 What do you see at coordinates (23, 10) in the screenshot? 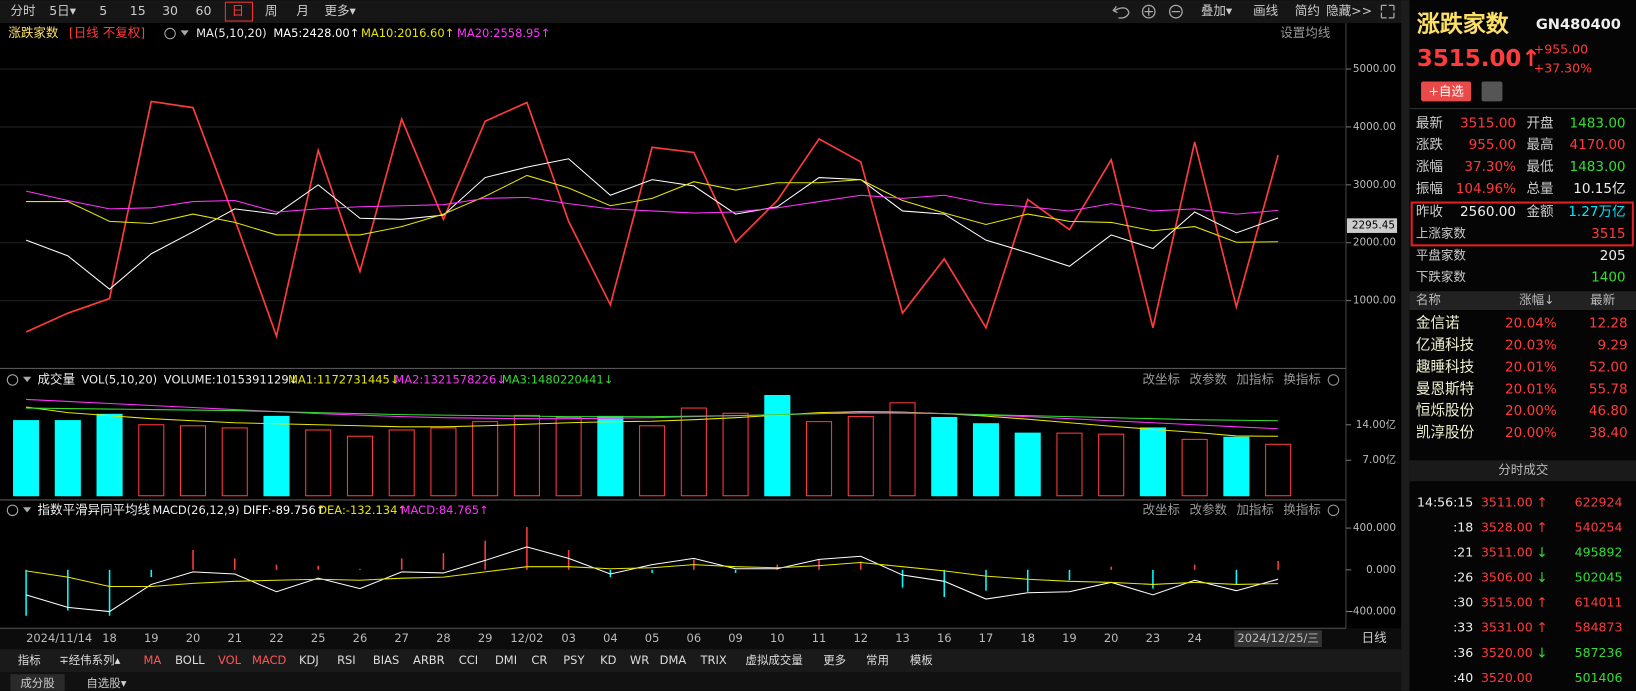
I see `toolbar-button: 分时` at bounding box center [23, 10].